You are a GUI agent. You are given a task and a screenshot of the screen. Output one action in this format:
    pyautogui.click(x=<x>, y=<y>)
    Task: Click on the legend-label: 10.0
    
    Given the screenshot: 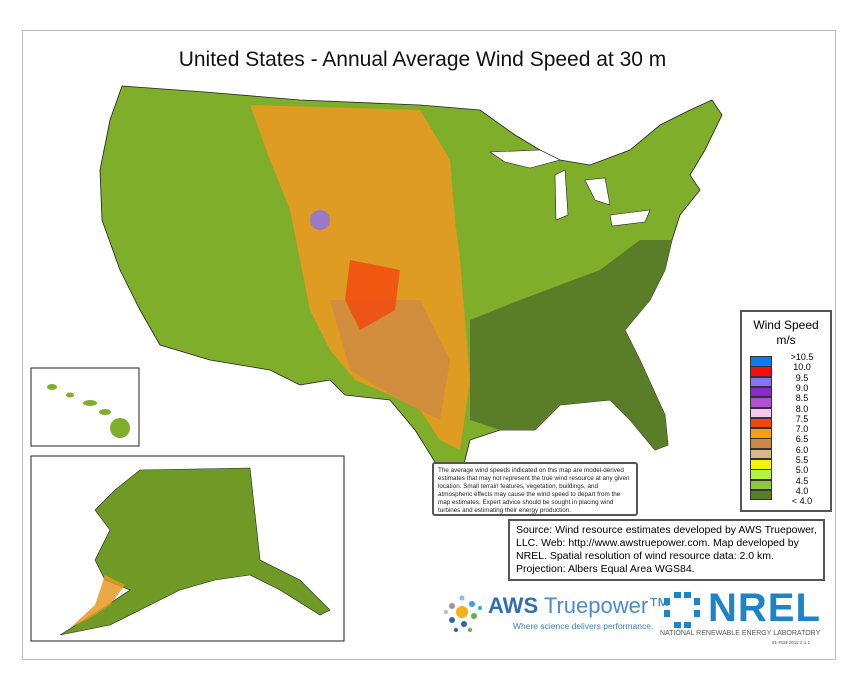 What is the action you would take?
    pyautogui.click(x=802, y=367)
    